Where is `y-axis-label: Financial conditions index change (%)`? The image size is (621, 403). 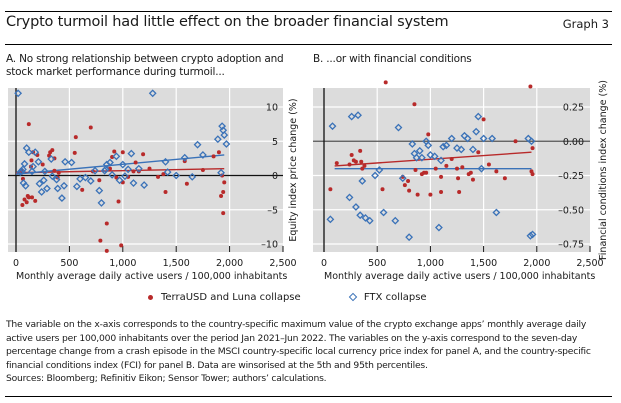
y-axis-label: Financial conditions index change (%) is located at coordinates (603, 170).